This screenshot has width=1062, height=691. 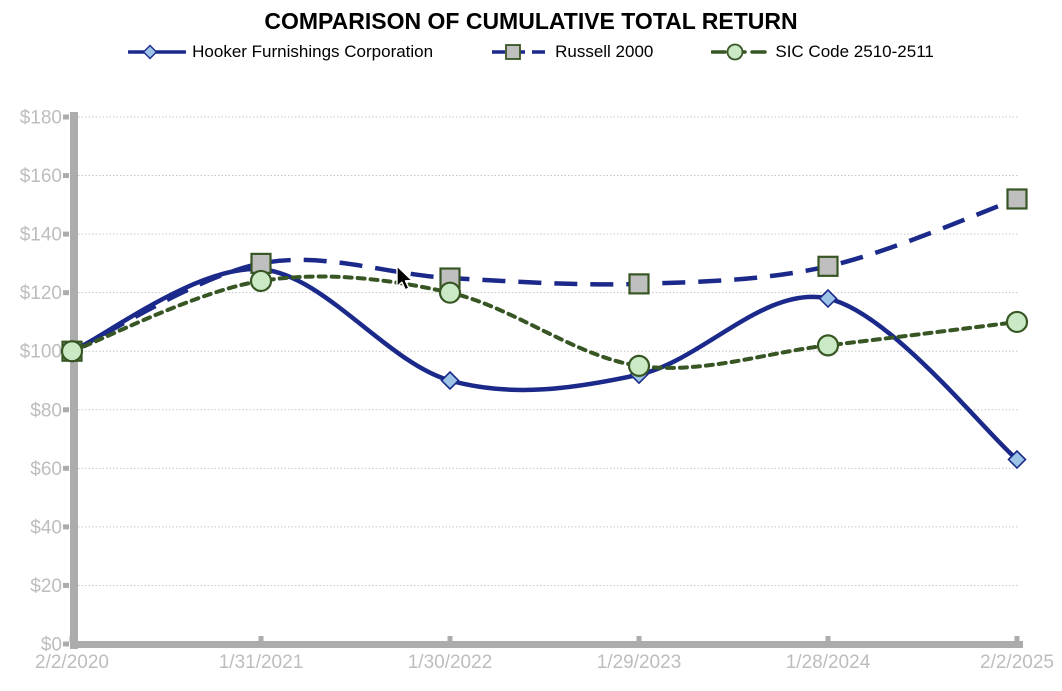 What do you see at coordinates (46, 527) in the screenshot?
I see `y-axis-tick-label: $40` at bounding box center [46, 527].